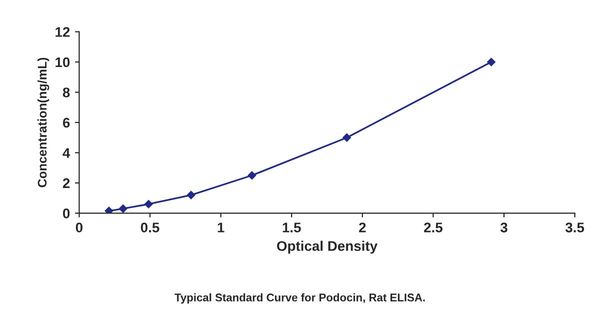 This screenshot has height=324, width=600. Describe the element at coordinates (43, 123) in the screenshot. I see `y-axis-title: Concentration(ng/mL)` at that location.